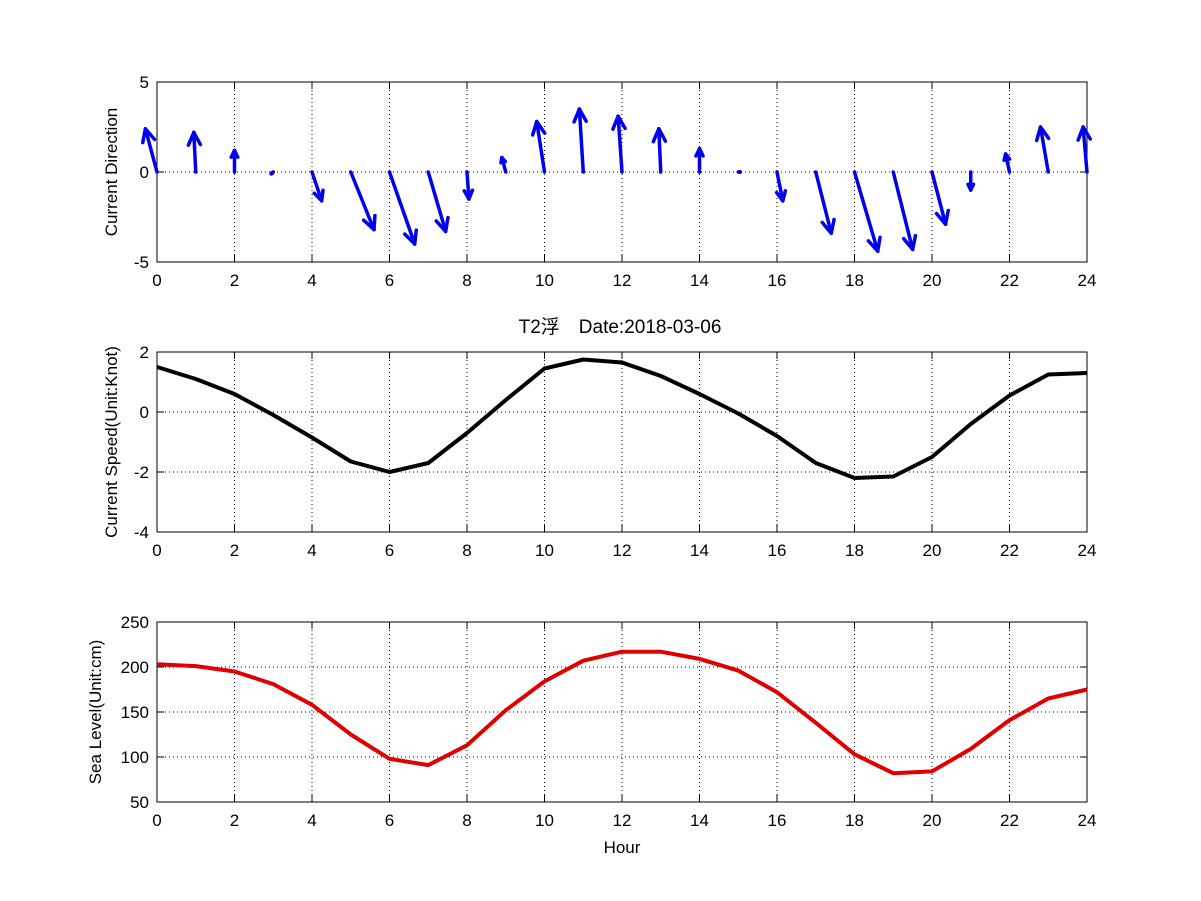 Image resolution: width=1201 pixels, height=901 pixels. Describe the element at coordinates (135, 667) in the screenshot. I see `y-tick-label: 200` at that location.